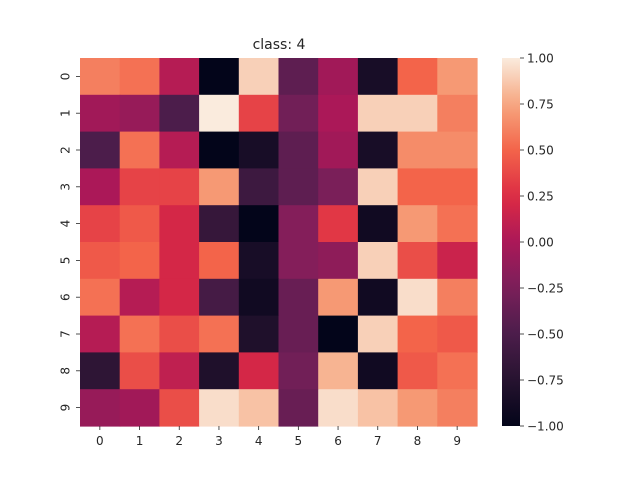 Image resolution: width=640 pixels, height=480 pixels. Describe the element at coordinates (66, 408) in the screenshot. I see `y-tick-label: 9` at that location.